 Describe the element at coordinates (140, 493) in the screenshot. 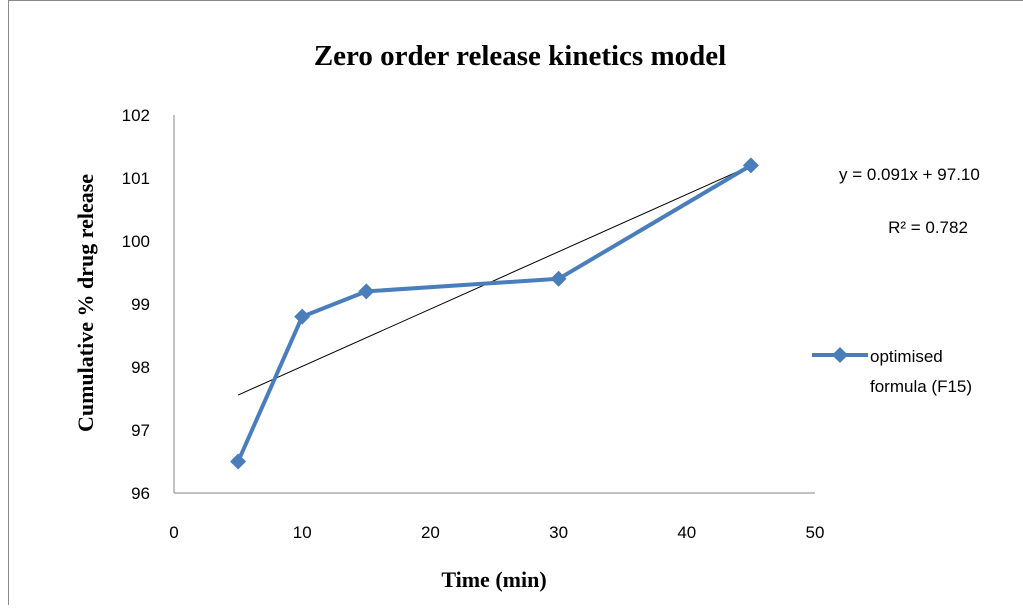

I see `y-tick-label: 96` at that location.